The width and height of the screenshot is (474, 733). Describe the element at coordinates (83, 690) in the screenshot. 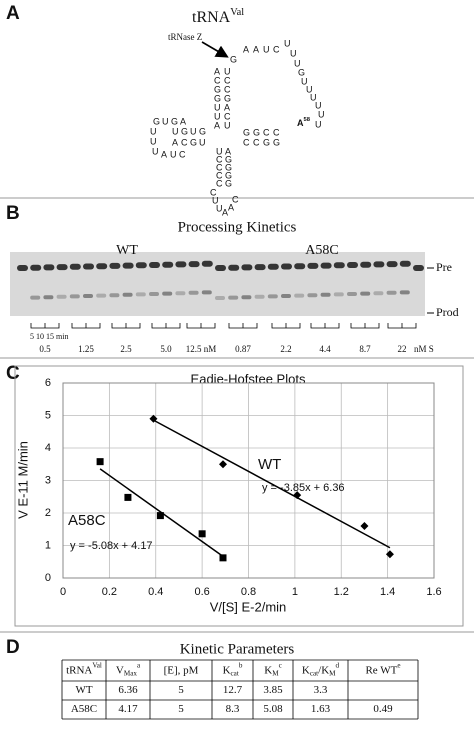

I see `table-cell: WT` at that location.